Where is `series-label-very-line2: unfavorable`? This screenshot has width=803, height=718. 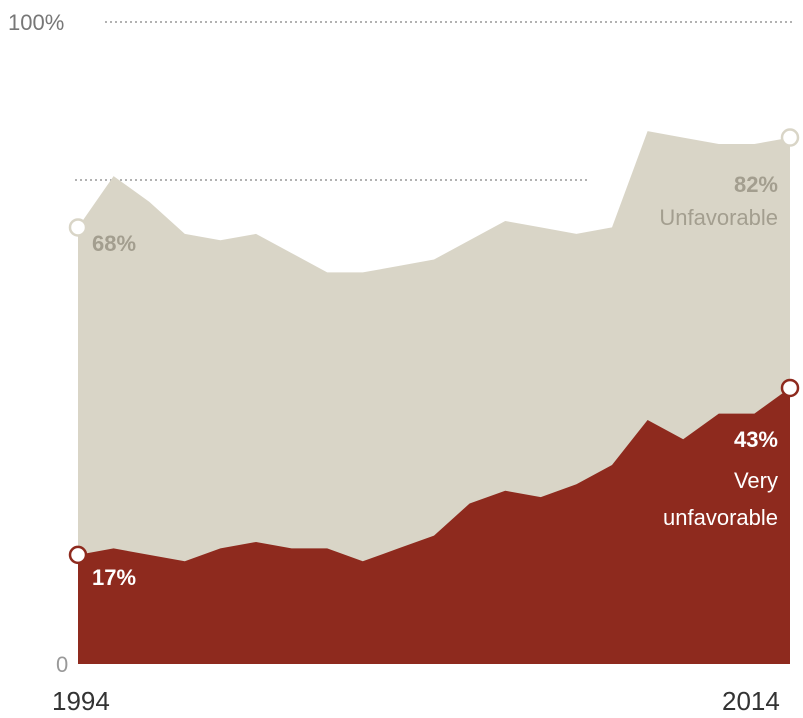
series-label-very-line2: unfavorable is located at coordinates (720, 517).